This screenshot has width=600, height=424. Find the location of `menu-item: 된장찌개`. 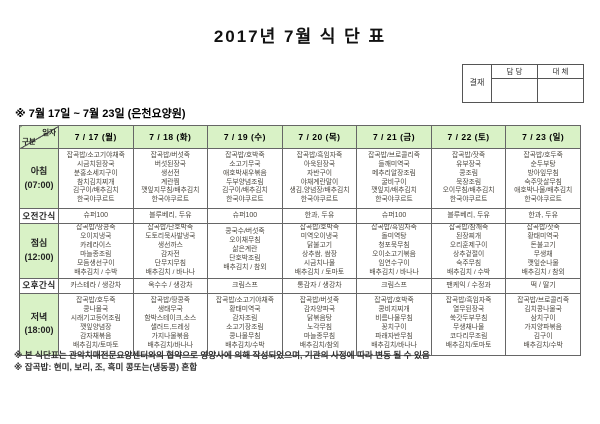

menu-item: 된장찌개 is located at coordinates (469, 236).